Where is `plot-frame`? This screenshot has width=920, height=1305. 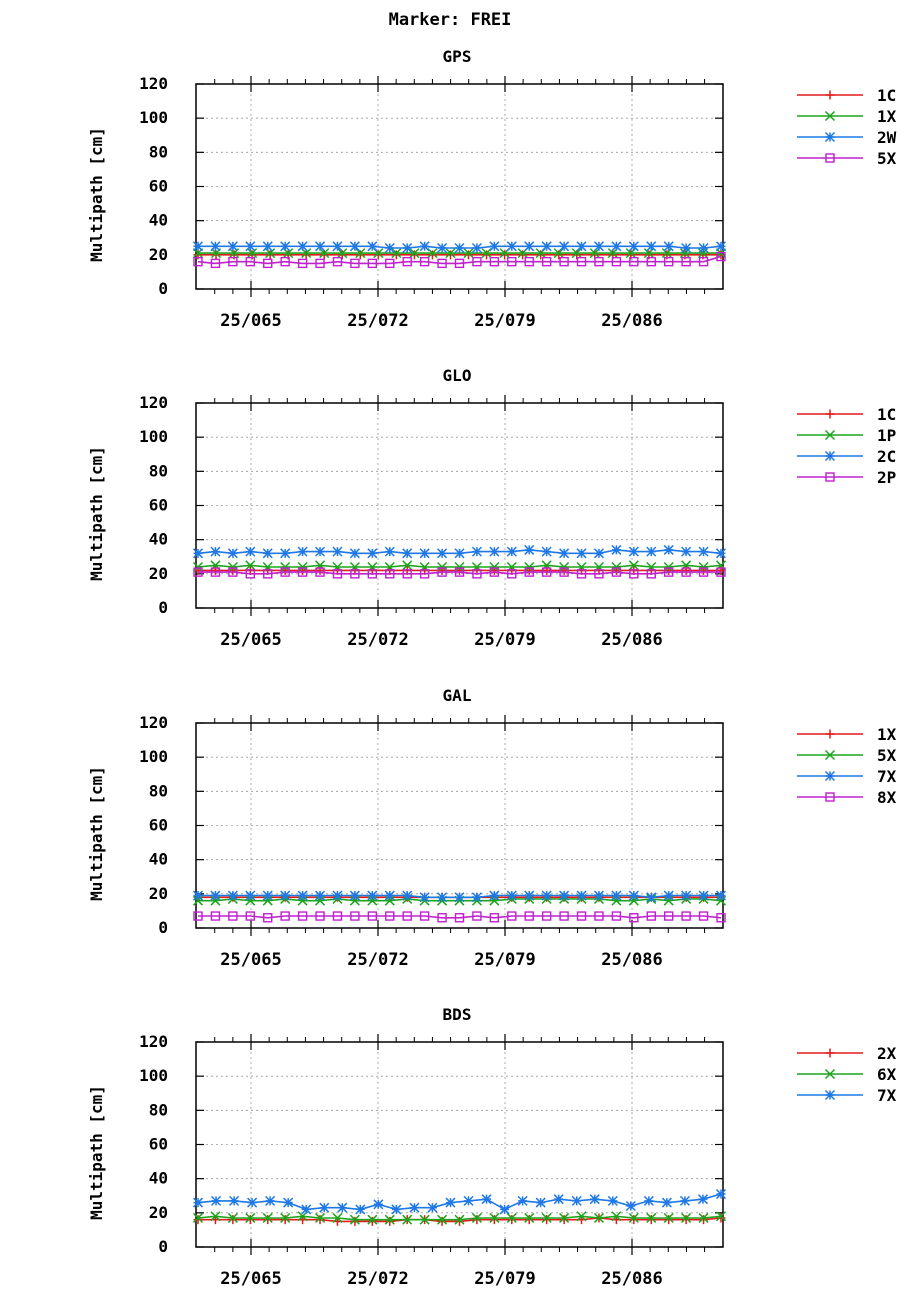 plot-frame is located at coordinates (459, 186).